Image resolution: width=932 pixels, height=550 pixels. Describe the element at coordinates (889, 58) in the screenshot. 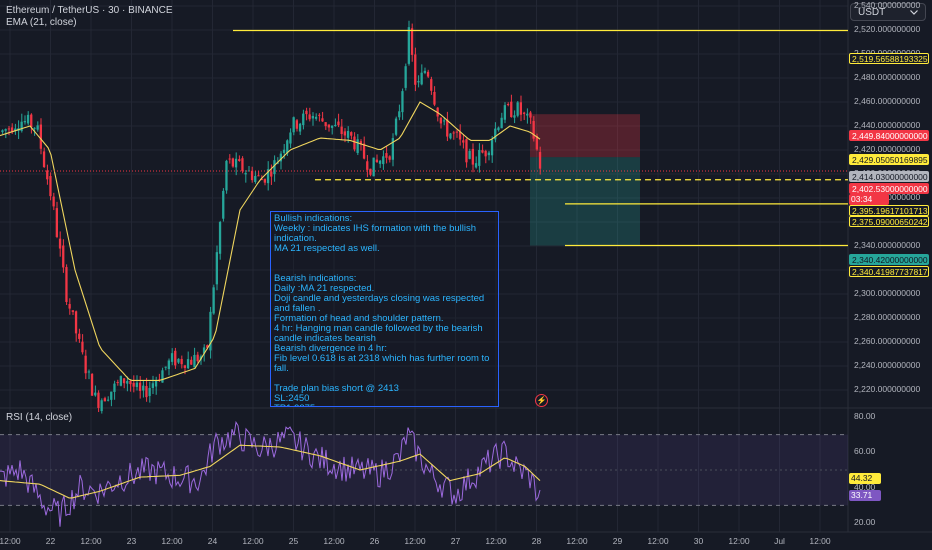

I see `price-tag-tag-high: 2,519.56588193325` at that location.